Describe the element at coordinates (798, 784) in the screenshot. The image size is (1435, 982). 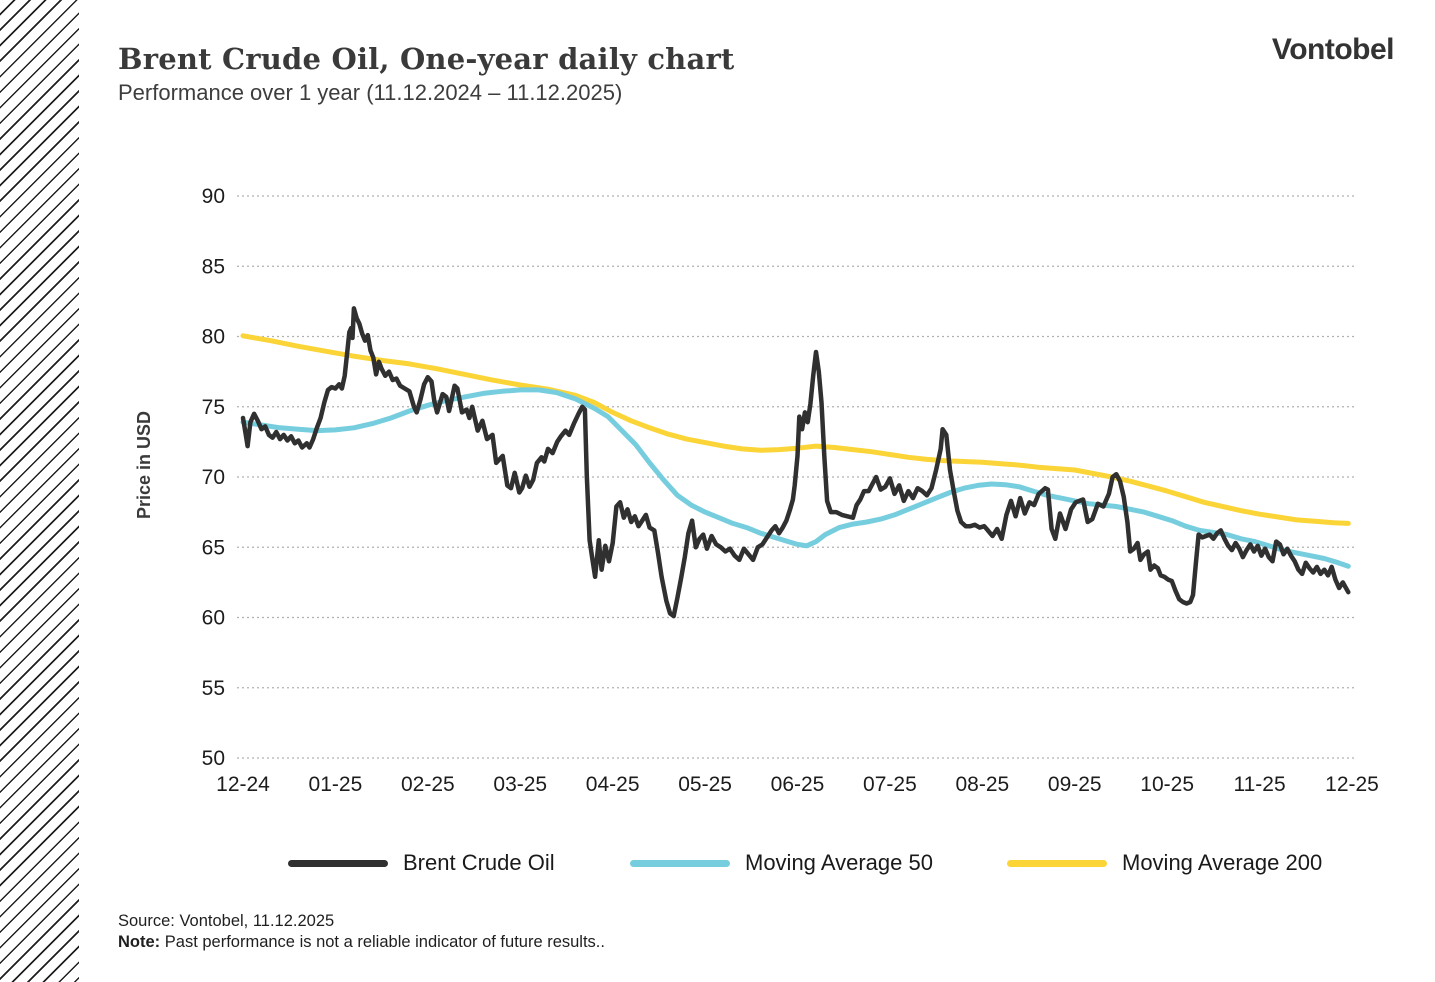
I see `x-tick-label: 06-25` at that location.